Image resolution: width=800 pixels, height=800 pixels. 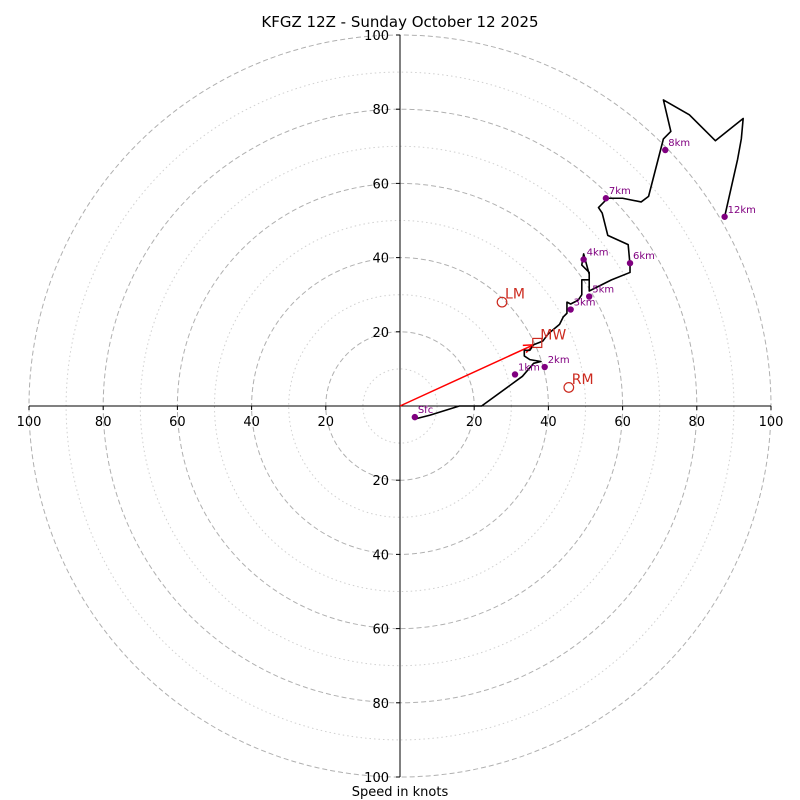 What do you see at coordinates (585, 303) in the screenshot?
I see `height-label-3km: 3km` at bounding box center [585, 303].